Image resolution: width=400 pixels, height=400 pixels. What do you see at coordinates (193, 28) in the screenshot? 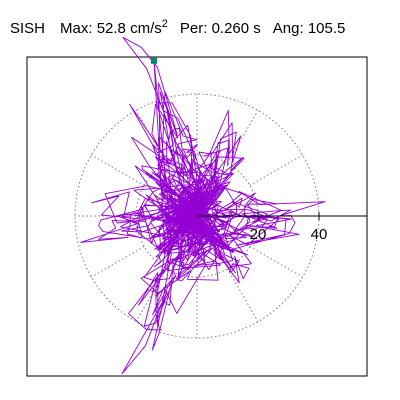
I see `period-label: Per:` at bounding box center [193, 28].